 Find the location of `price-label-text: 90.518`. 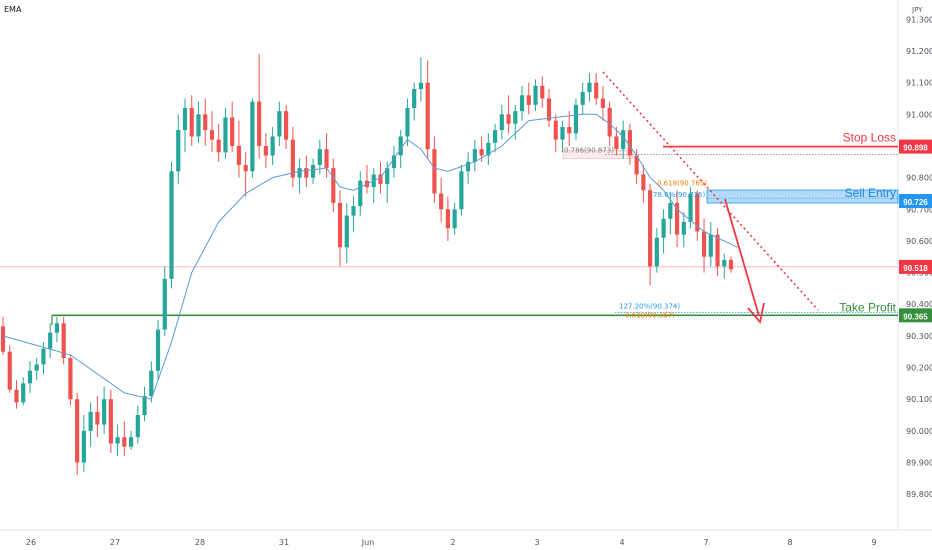

price-label-text: 90.518 is located at coordinates (915, 268).